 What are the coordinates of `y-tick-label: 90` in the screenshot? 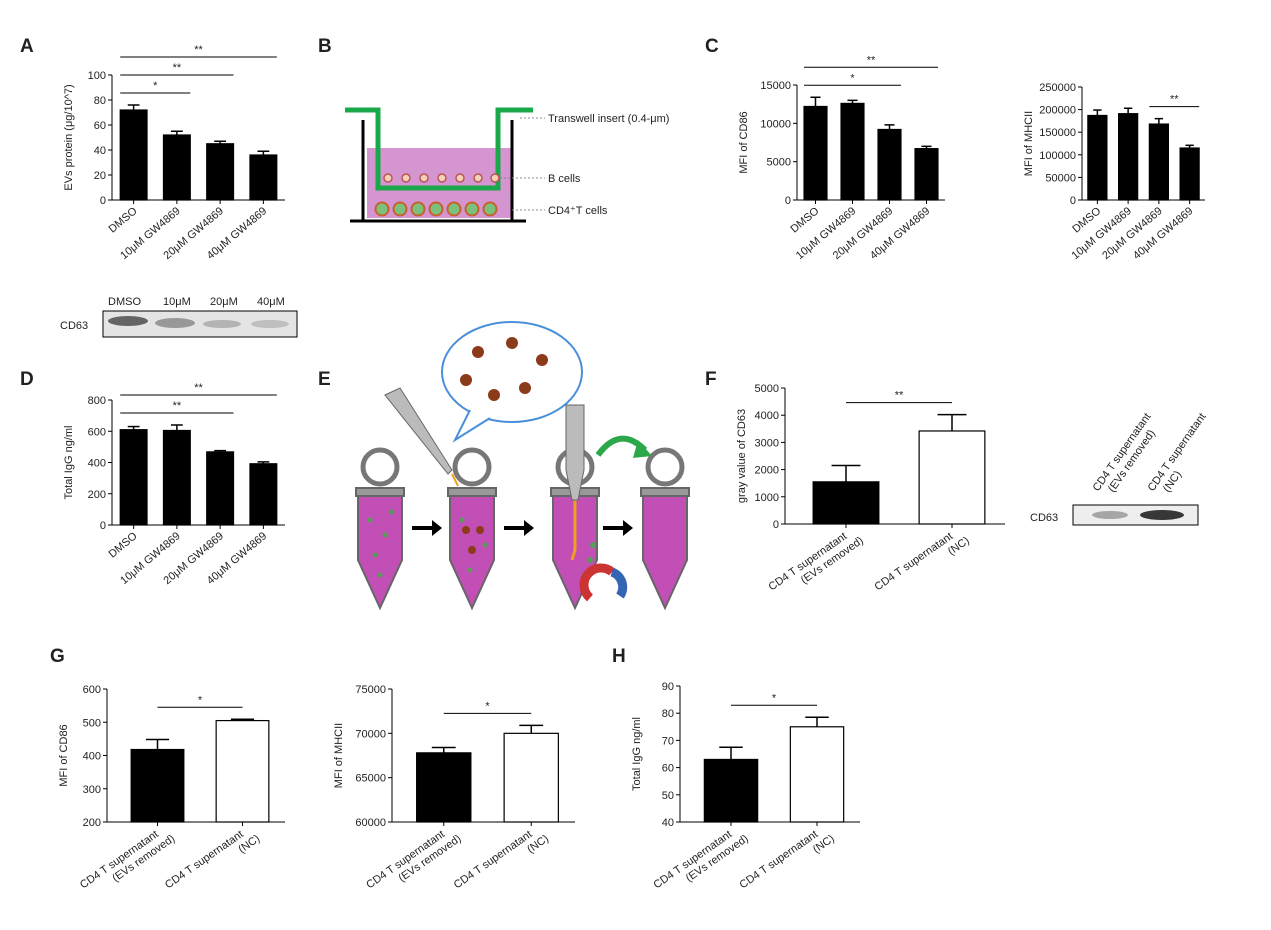 It's located at (668, 687).